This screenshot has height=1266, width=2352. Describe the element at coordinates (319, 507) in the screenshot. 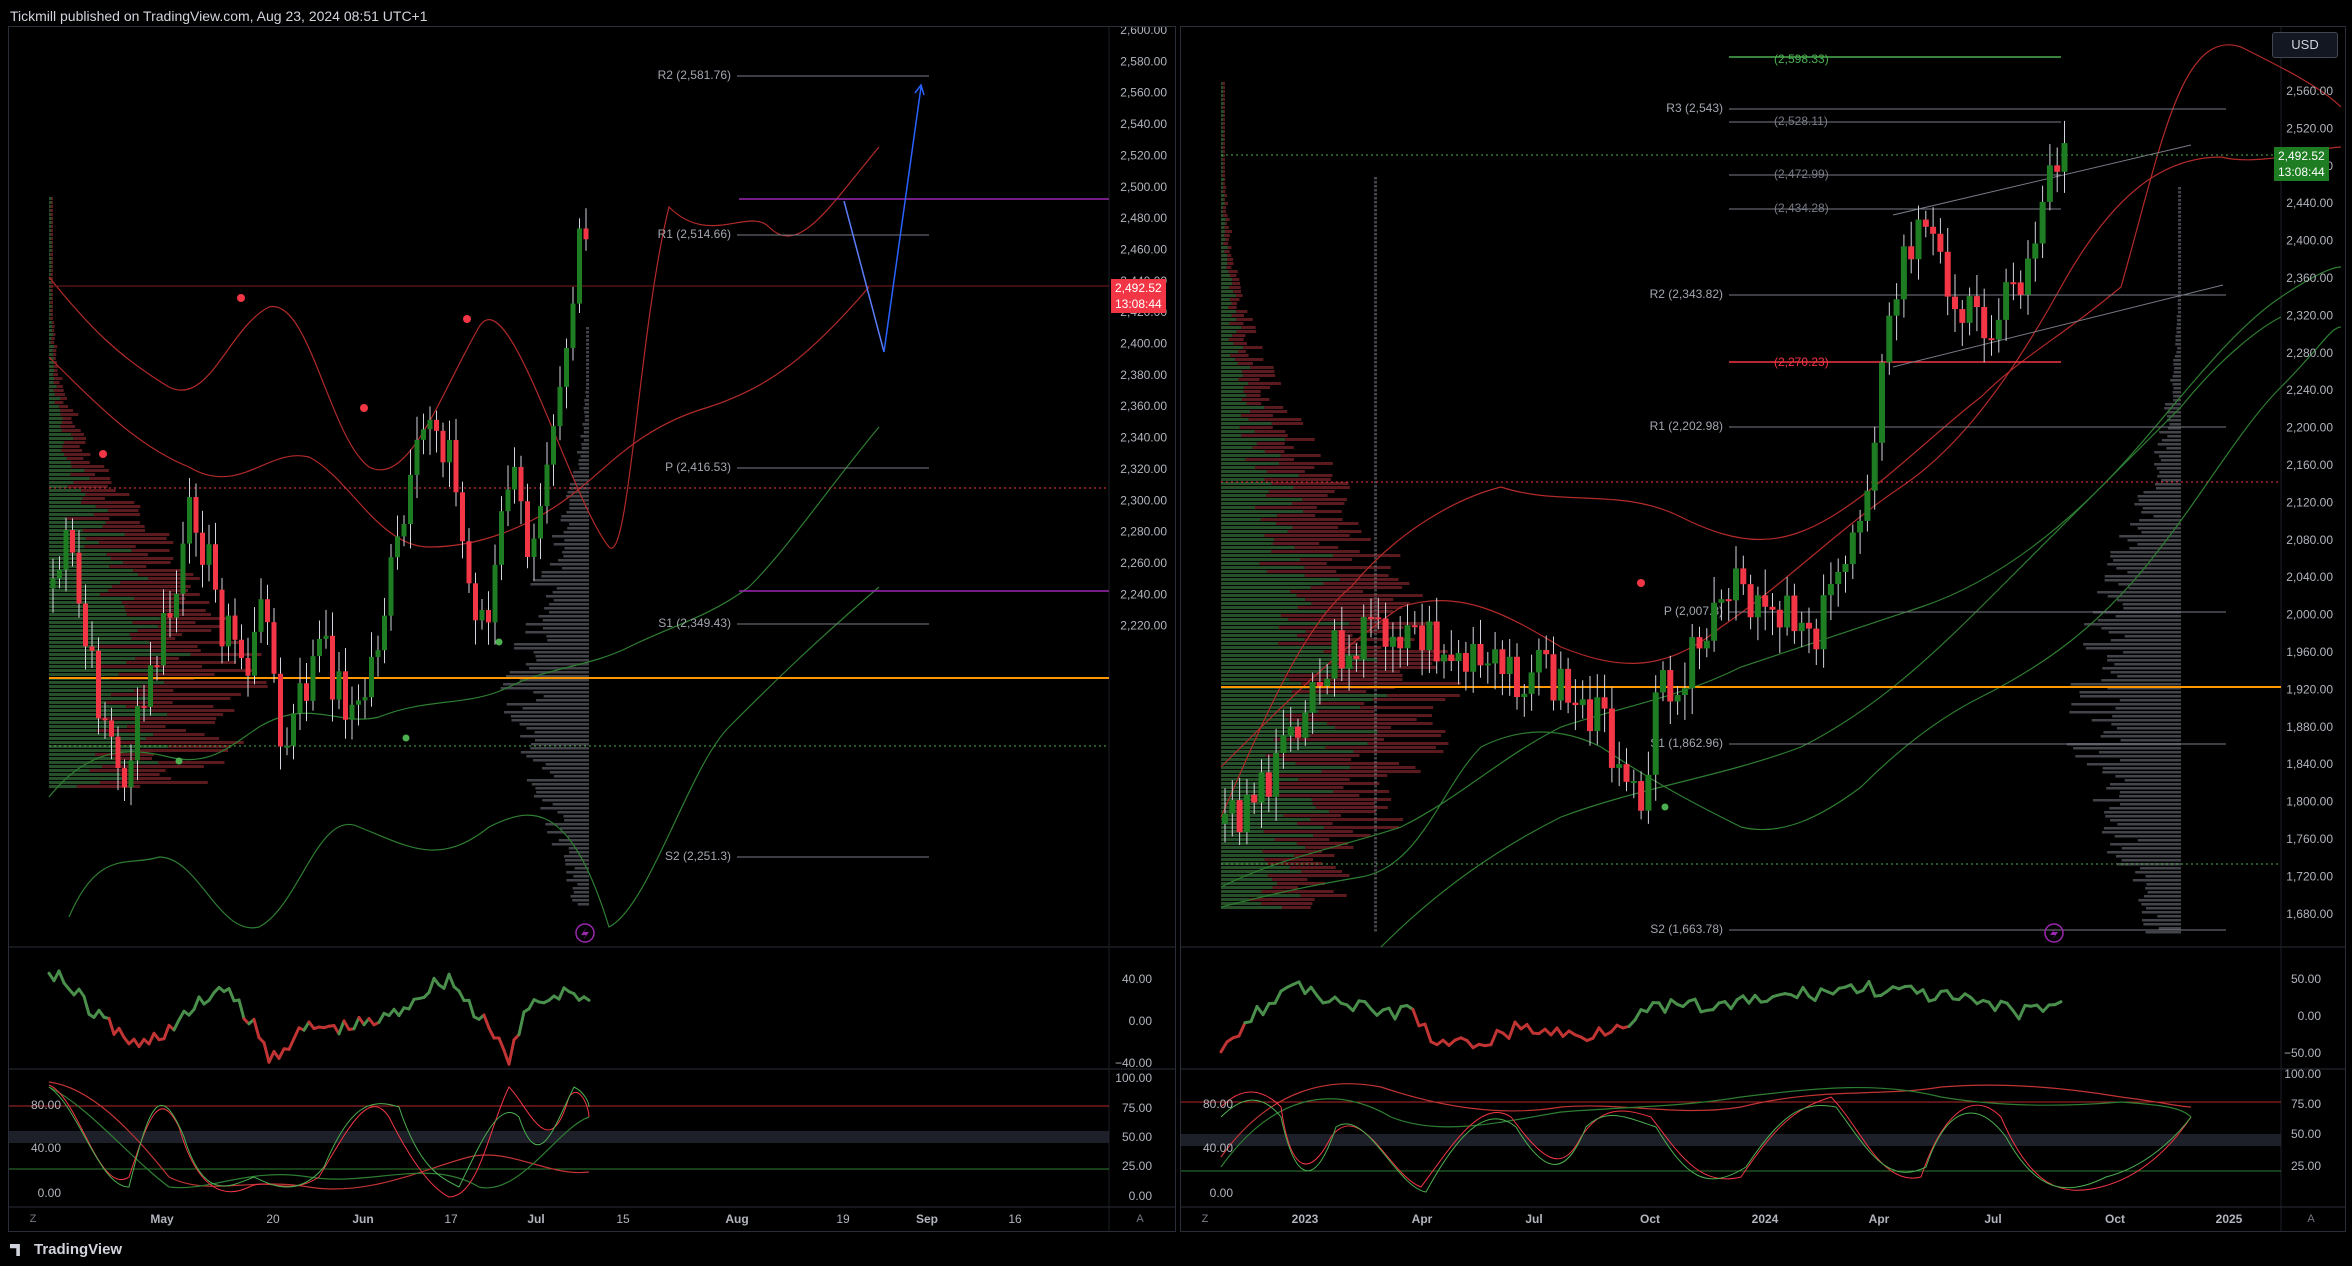

I see `candlestick-series` at that location.